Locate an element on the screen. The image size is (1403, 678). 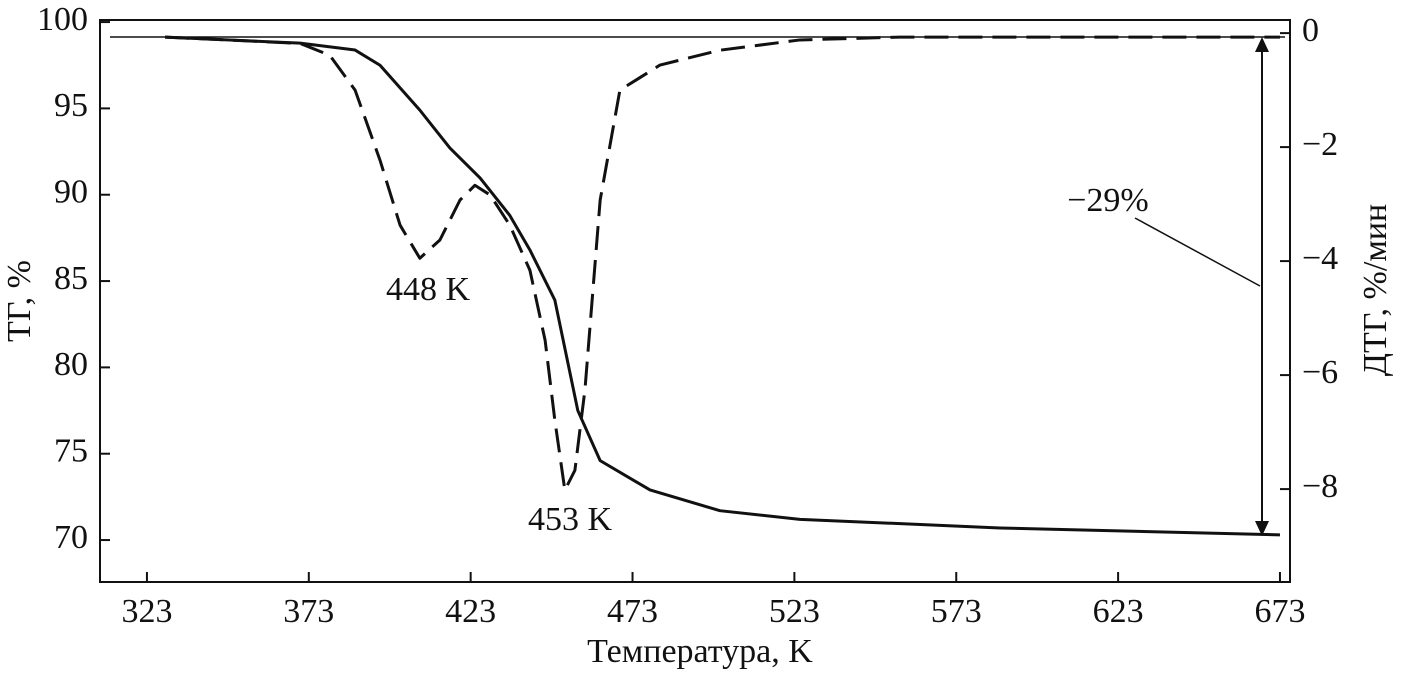
x-tick-label: 373 is located at coordinates (308, 611).